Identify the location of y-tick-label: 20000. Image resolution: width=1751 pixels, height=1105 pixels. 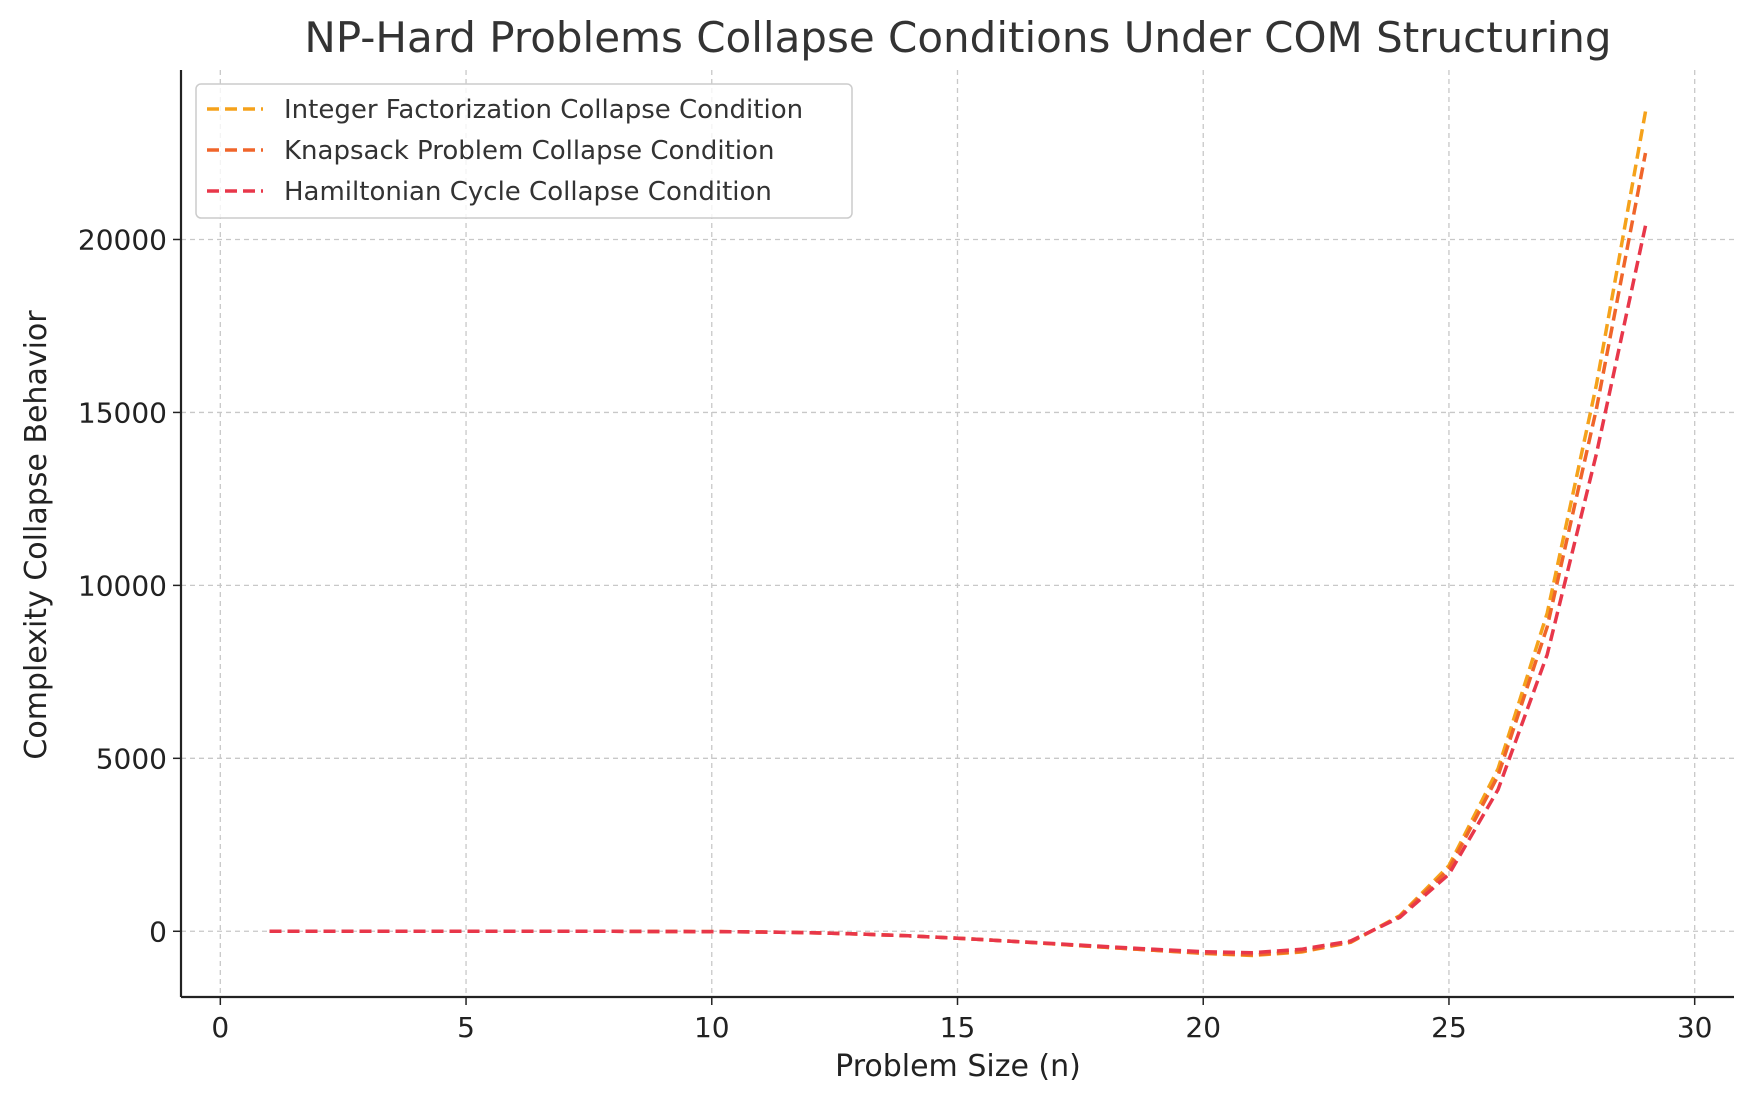
(122, 239).